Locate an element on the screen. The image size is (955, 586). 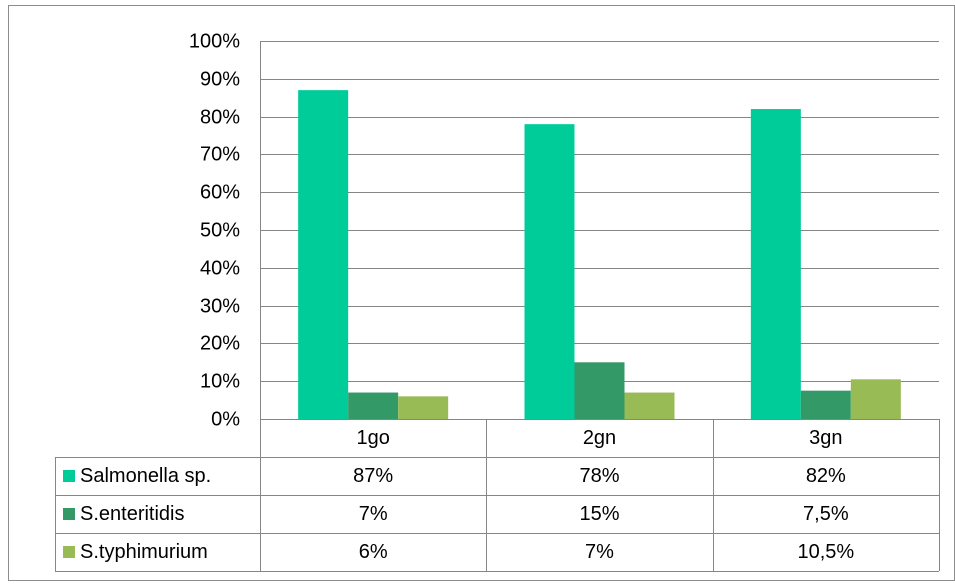
bar-s-typhimurium-2gn is located at coordinates (649, 405).